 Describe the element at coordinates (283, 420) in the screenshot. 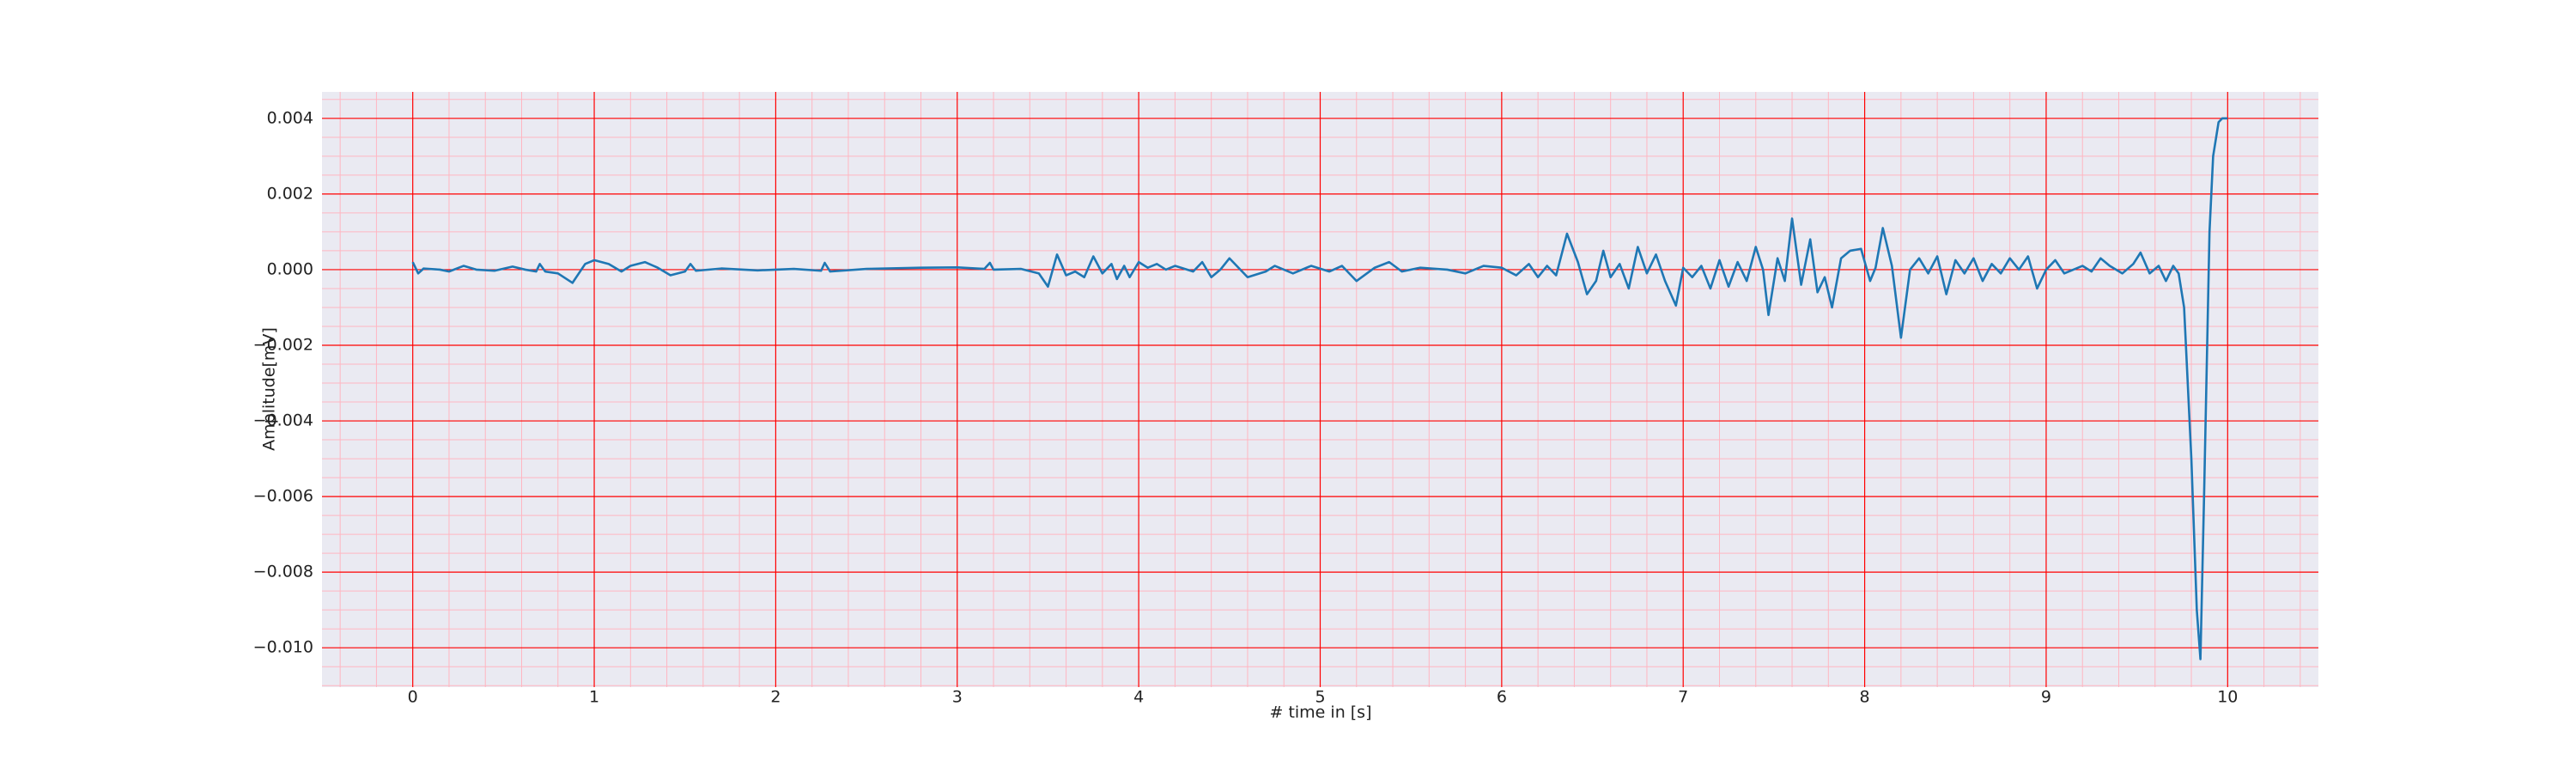

I see `y-tick-label: −0.004` at that location.